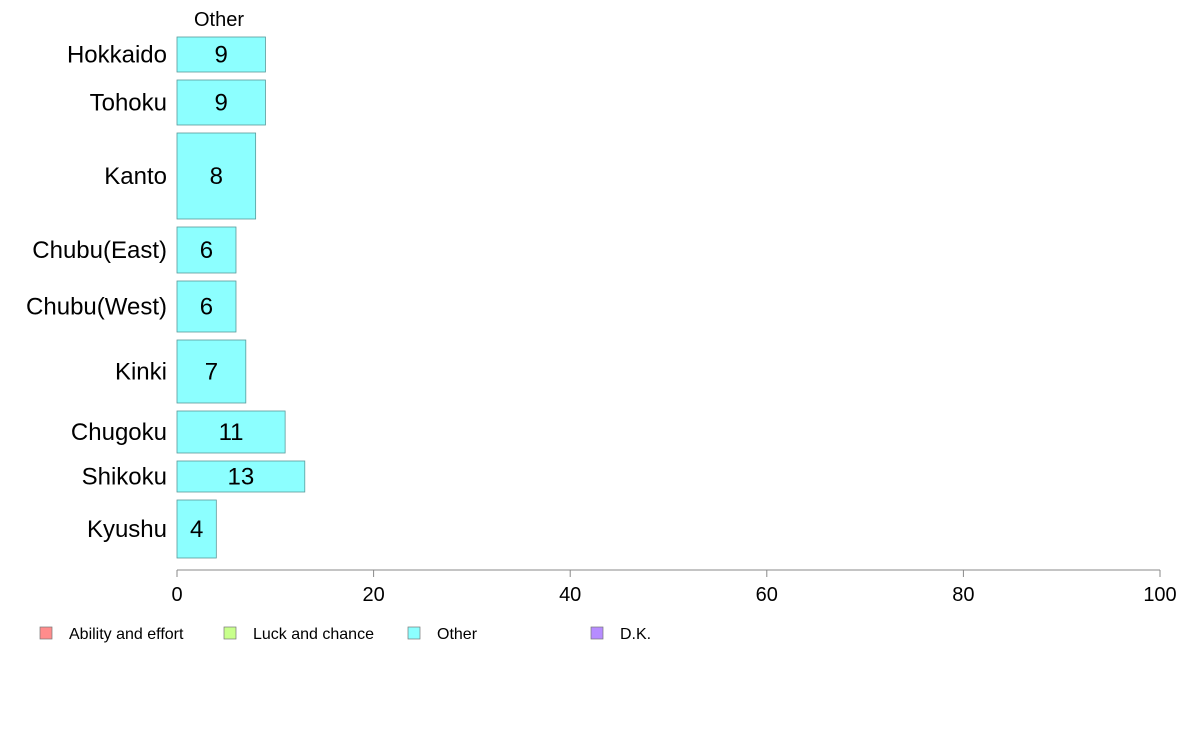  What do you see at coordinates (128, 103) in the screenshot?
I see `category-label: Tohoku` at bounding box center [128, 103].